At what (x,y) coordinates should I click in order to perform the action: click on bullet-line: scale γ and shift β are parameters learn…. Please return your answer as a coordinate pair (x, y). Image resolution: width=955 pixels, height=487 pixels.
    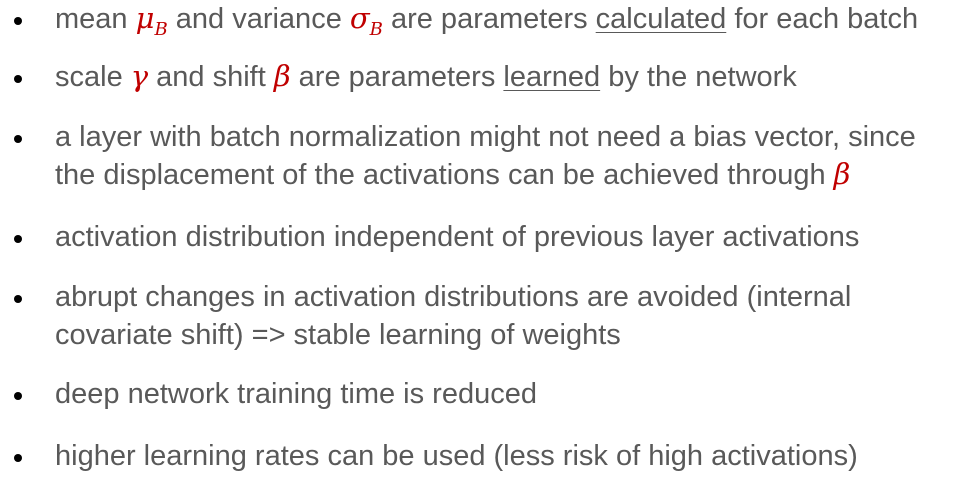
    Looking at the image, I should click on (426, 77).